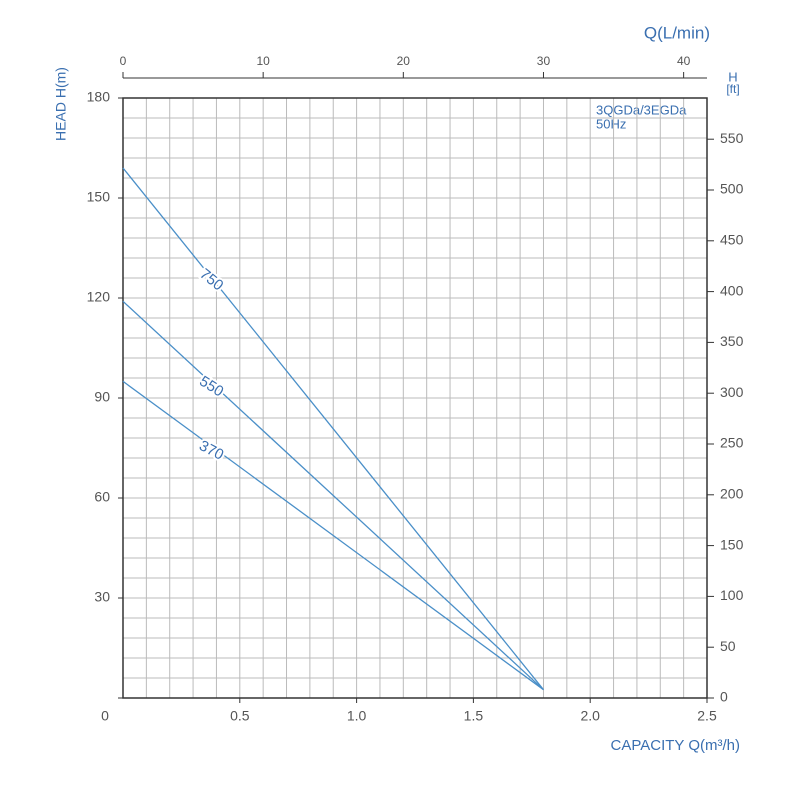 This screenshot has width=800, height=800. What do you see at coordinates (61, 104) in the screenshot?
I see `y-axis-label: HEAD H(m)` at bounding box center [61, 104].